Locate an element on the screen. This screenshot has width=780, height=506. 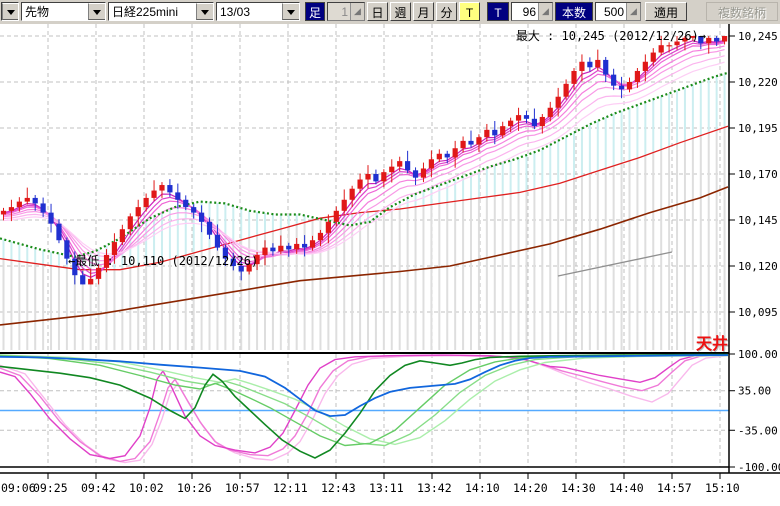
symbol-combo: 日経225mini is located at coordinates (161, 11).